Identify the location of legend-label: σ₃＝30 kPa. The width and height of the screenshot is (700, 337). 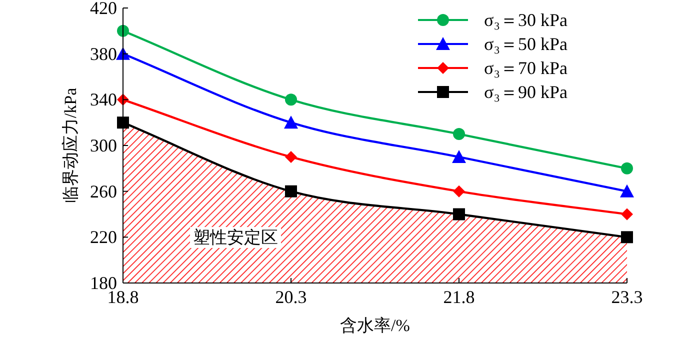
(526, 20).